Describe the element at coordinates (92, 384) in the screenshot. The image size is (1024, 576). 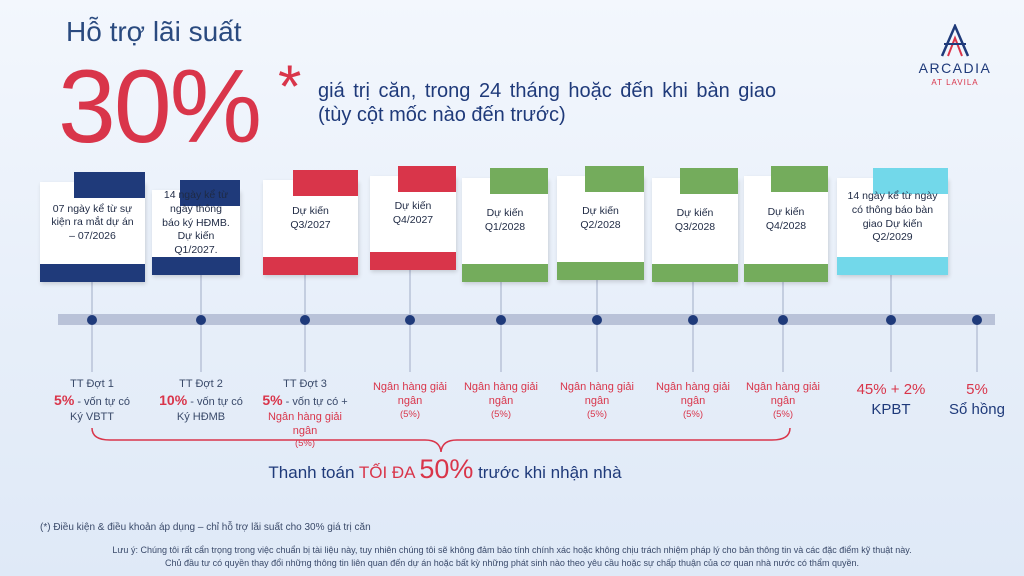
I see `payment-label: TT Đợt 1` at that location.